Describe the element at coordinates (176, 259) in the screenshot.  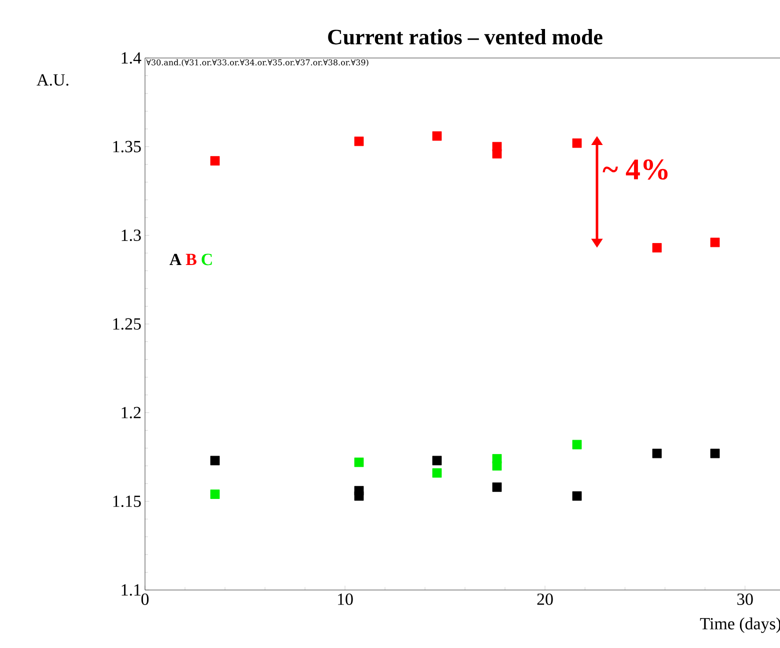
I see `text: A` at that location.